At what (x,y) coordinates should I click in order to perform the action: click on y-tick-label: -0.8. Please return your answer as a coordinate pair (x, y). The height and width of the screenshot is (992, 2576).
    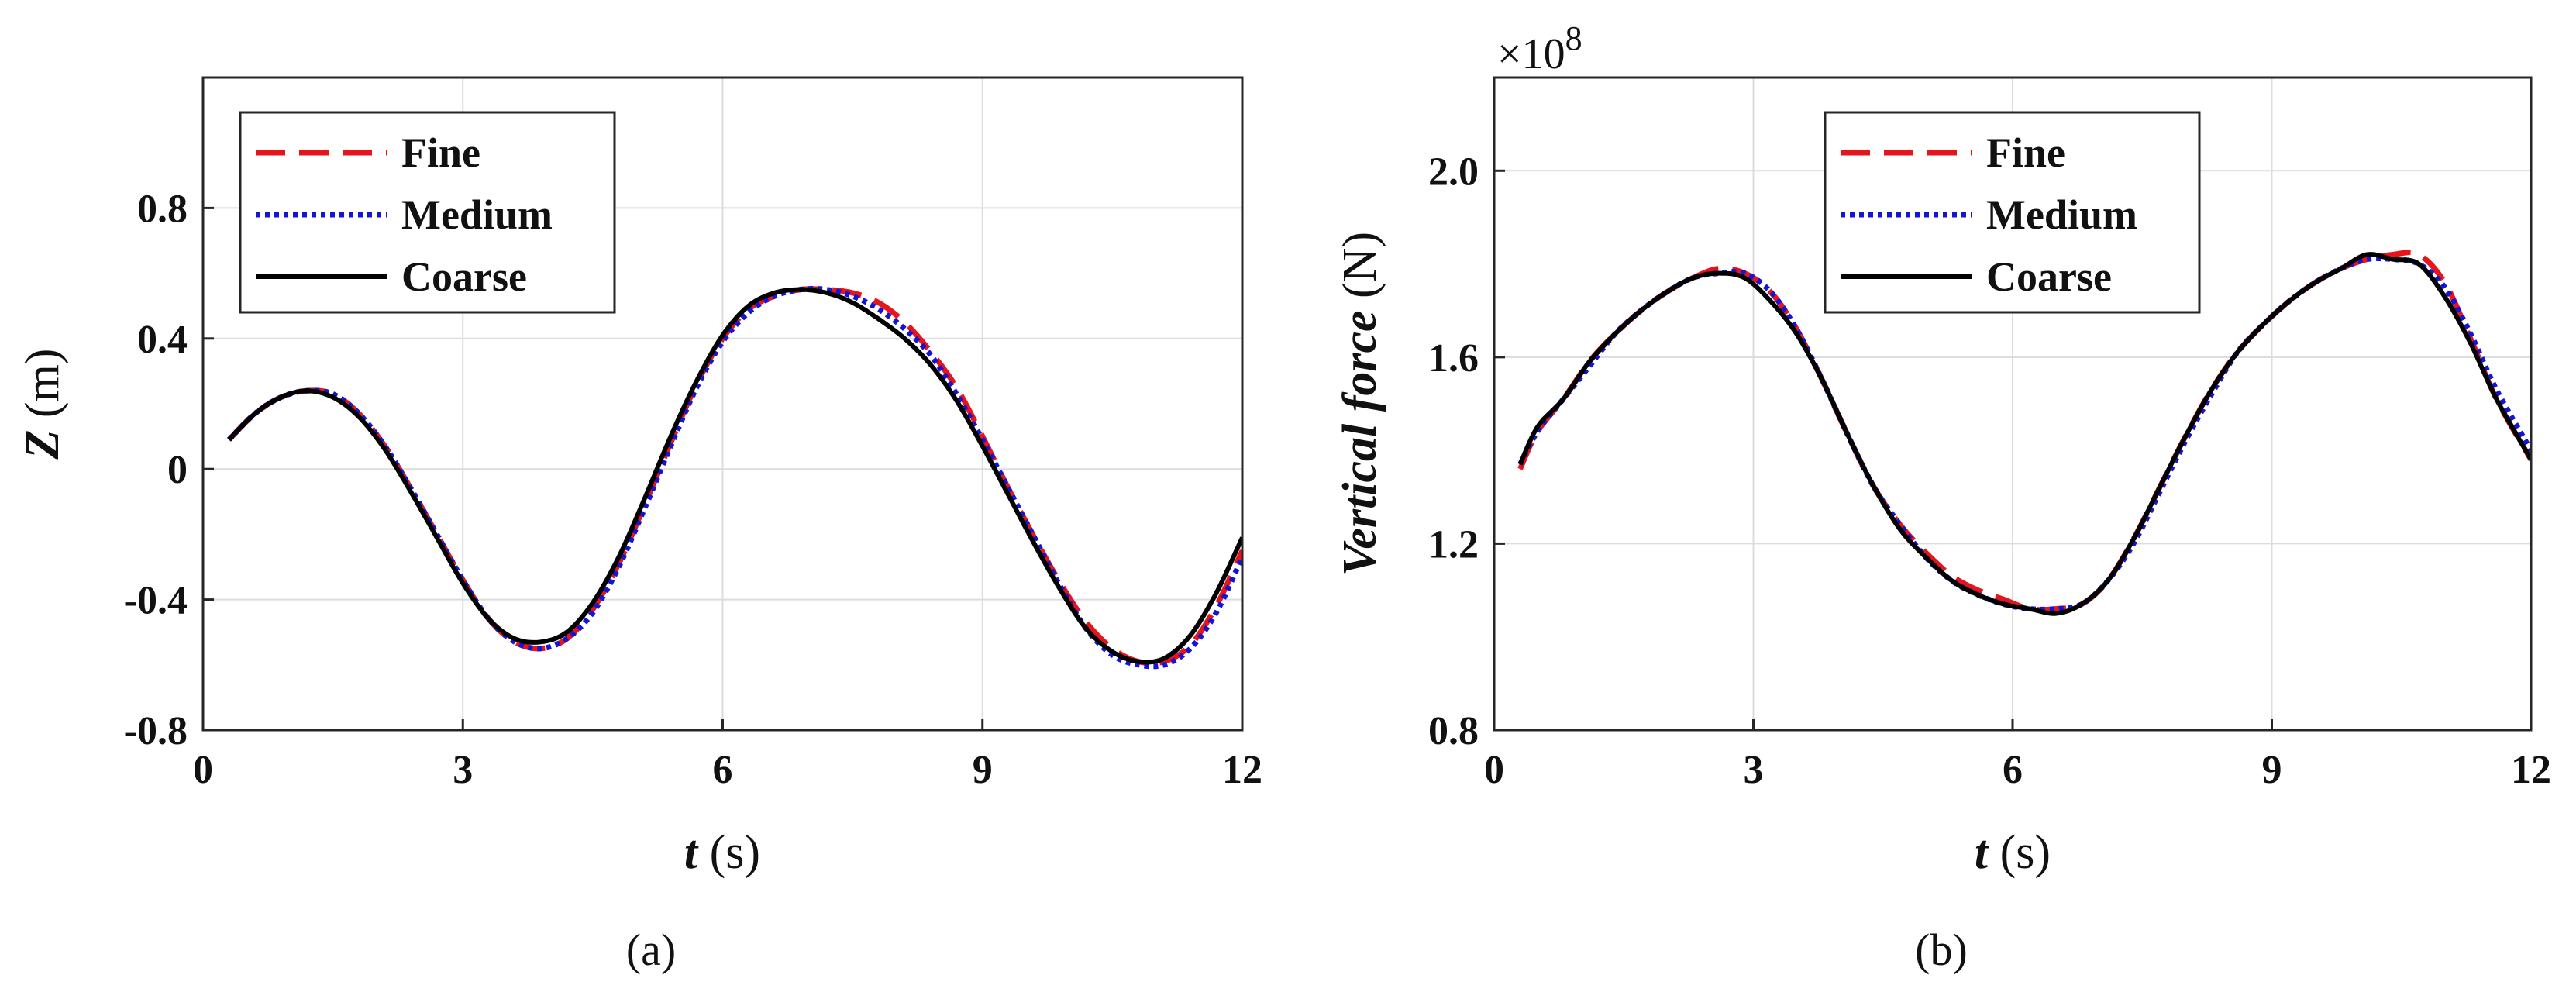
    Looking at the image, I should click on (156, 731).